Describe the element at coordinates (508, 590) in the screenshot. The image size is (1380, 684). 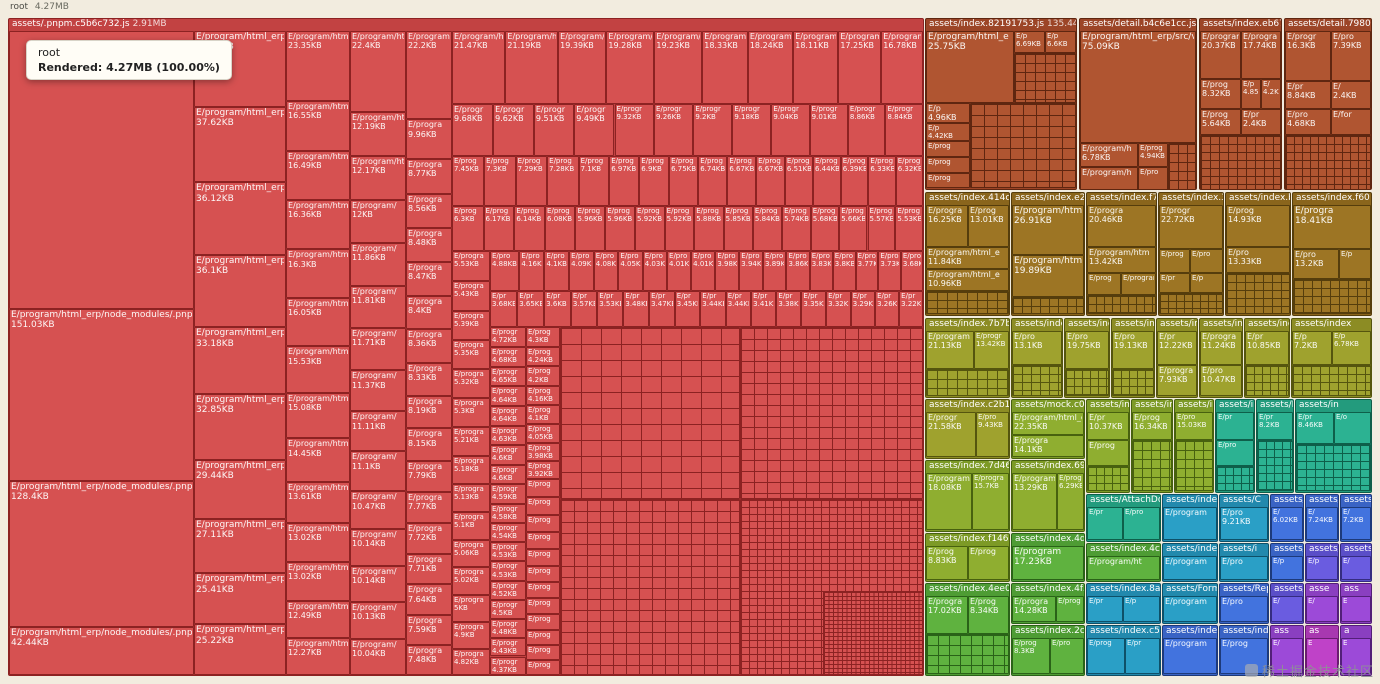
I see `treemap-cell: E/progr 4.52KB` at that location.